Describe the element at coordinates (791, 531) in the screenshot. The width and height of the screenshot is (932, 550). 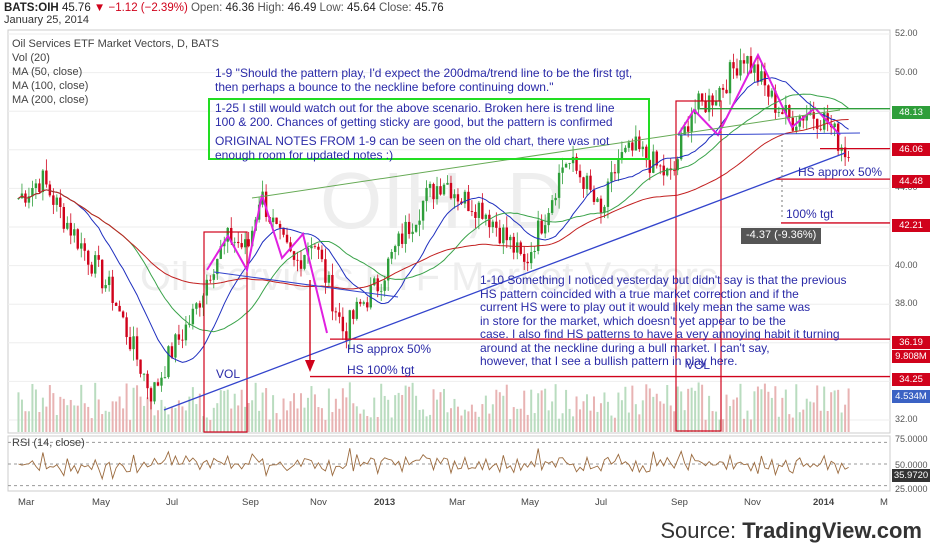
I see `source-credit: Source: TradingView.com` at that location.